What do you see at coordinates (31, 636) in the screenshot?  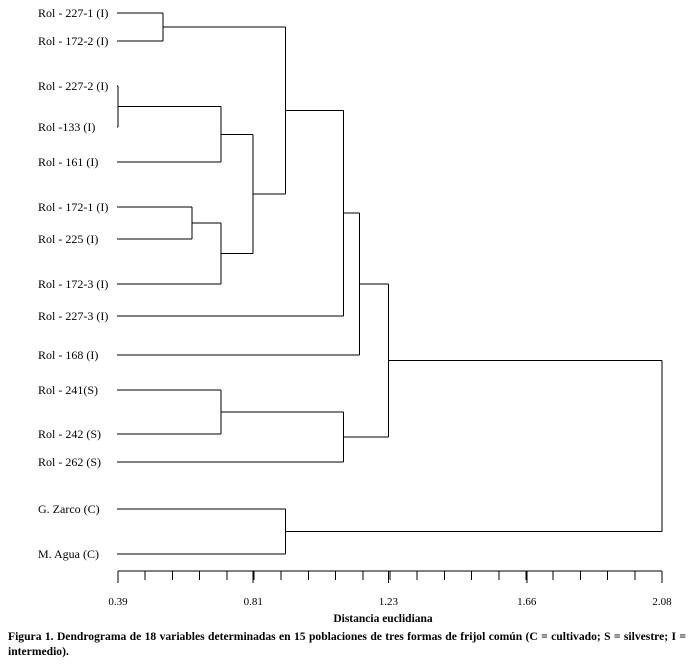 I see `caption-label: Figura 1.` at bounding box center [31, 636].